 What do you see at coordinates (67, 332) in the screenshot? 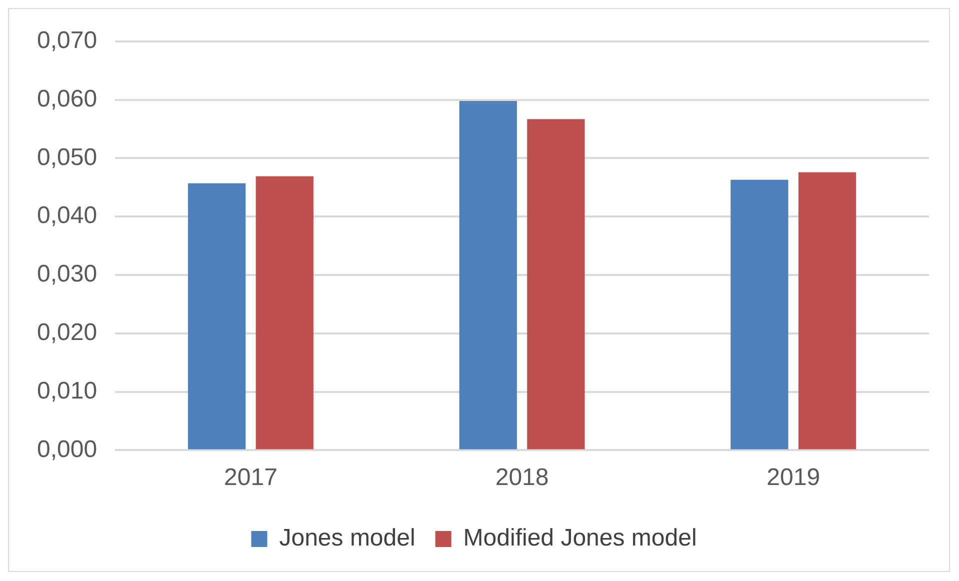
I see `y-tick-label: 0,020` at bounding box center [67, 332].